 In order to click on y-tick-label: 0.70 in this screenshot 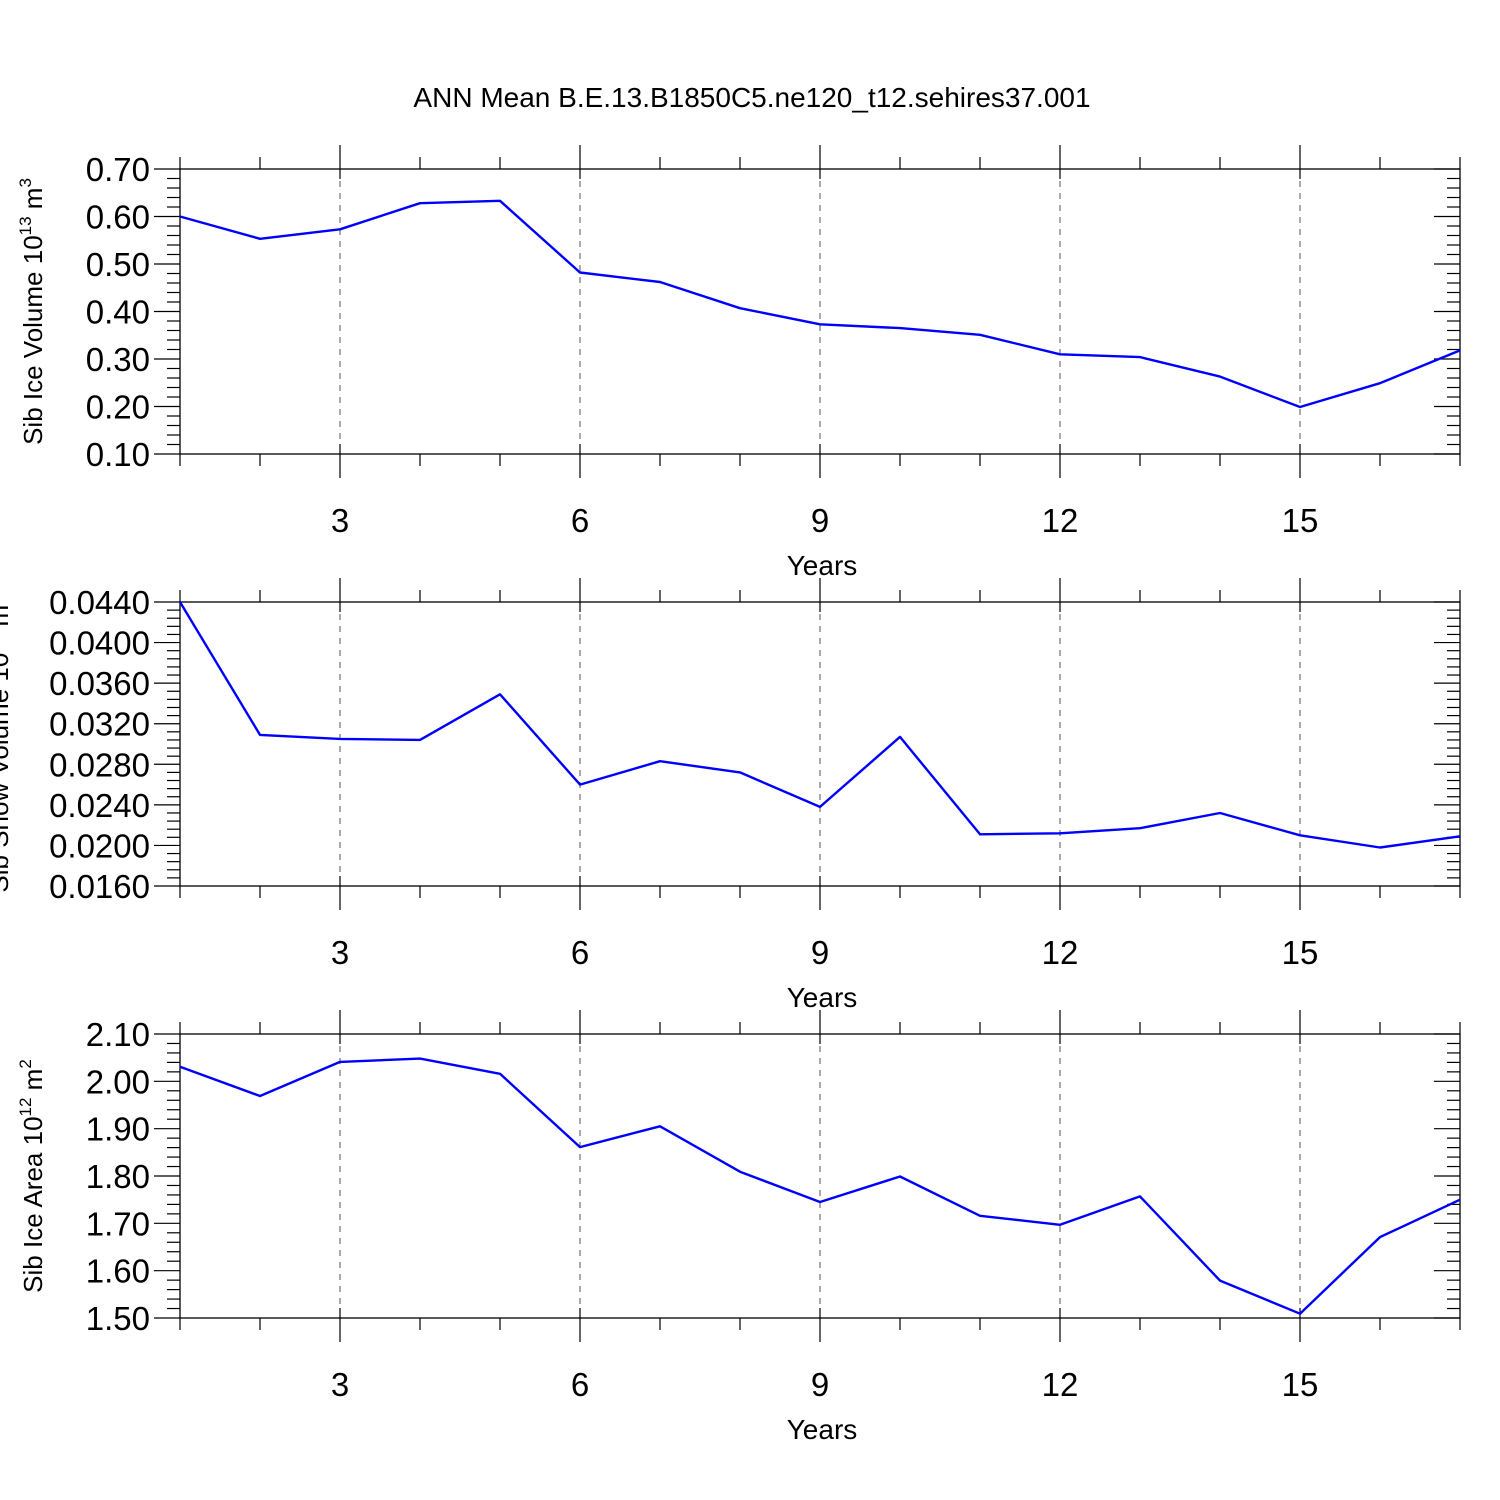, I will do `click(118, 169)`.